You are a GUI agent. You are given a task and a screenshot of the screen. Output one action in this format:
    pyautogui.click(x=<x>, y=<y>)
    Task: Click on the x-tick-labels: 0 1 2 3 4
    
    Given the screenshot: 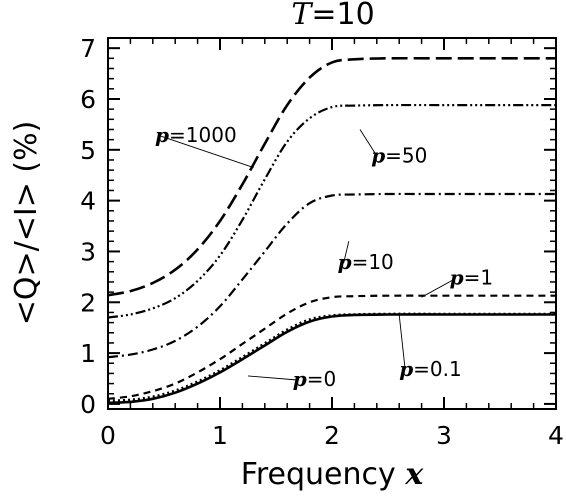 What is the action you would take?
    pyautogui.click(x=332, y=435)
    